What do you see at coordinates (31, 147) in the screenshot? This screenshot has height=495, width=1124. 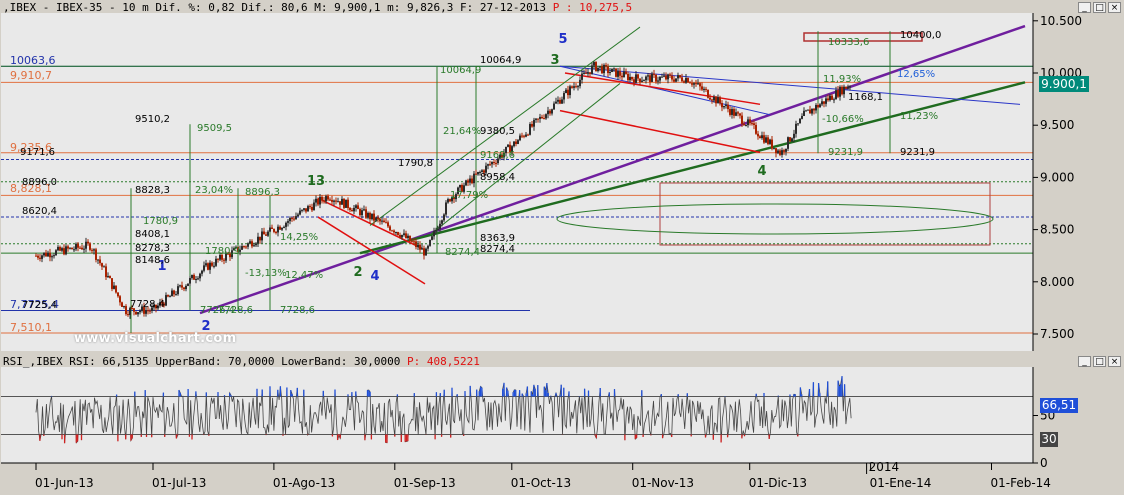 I see `left-edge-label: 9,235,6` at bounding box center [31, 147].